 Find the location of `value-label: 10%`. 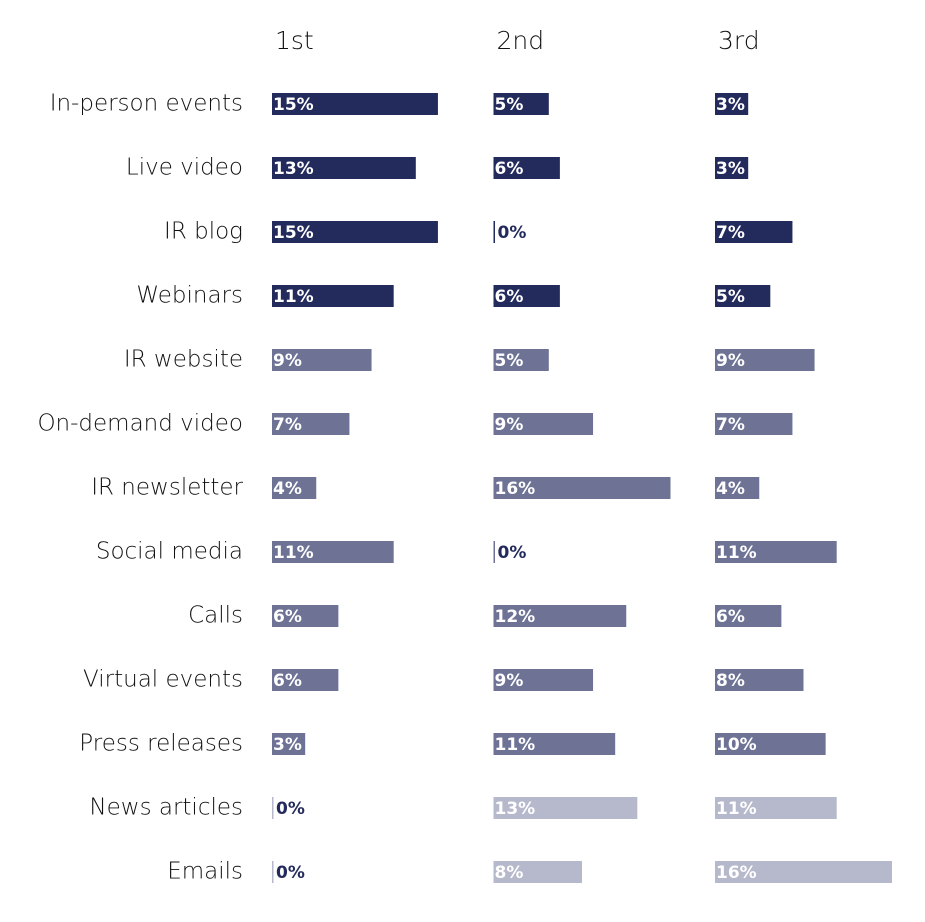

value-label: 10% is located at coordinates (736, 745).